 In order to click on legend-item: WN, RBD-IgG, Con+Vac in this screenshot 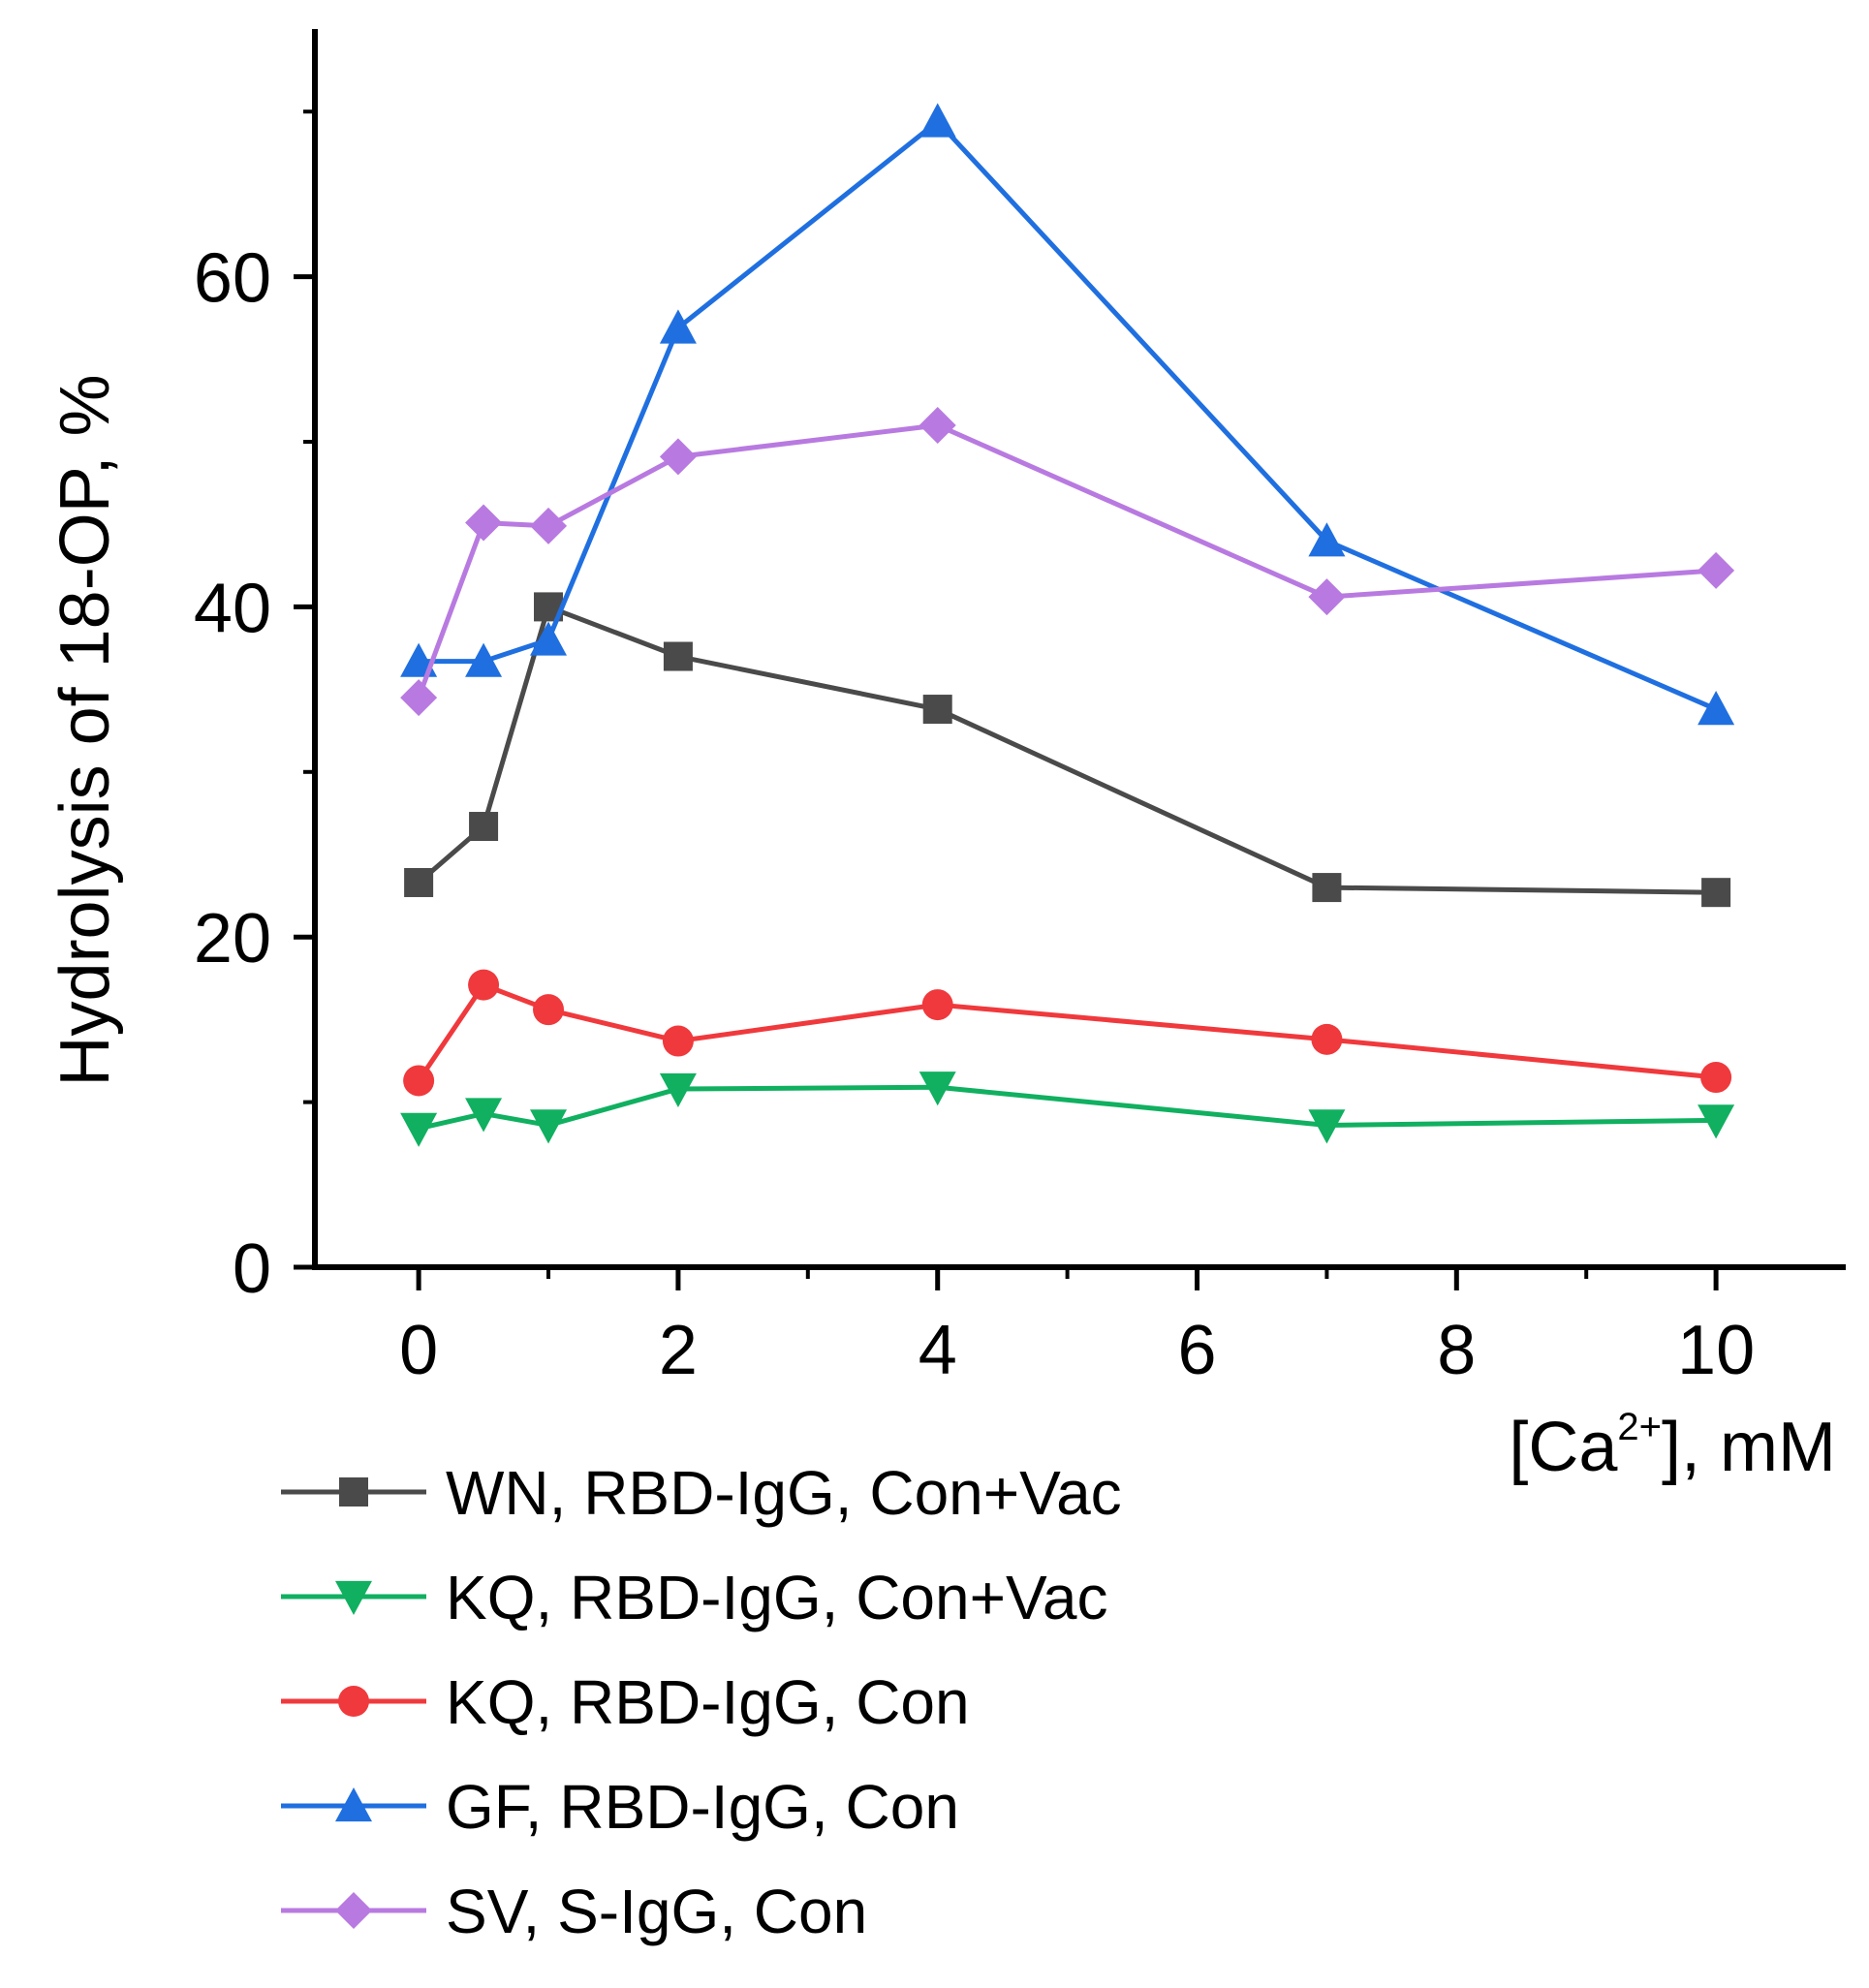, I will do `click(701, 1493)`.